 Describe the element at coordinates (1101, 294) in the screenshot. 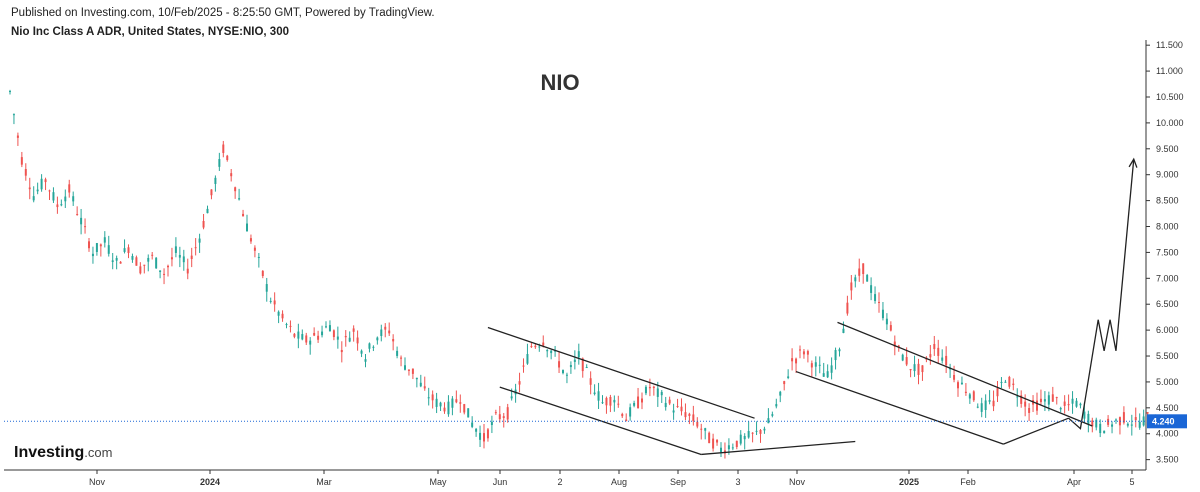

I see `projection-path-line` at that location.